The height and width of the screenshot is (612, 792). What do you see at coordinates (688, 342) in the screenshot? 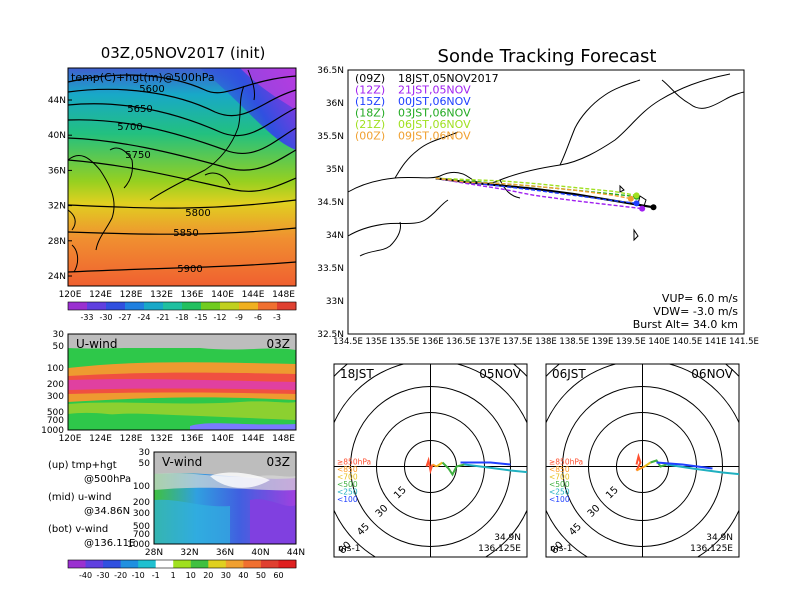
I see `lon-tick-label: 140.5E` at bounding box center [688, 342].